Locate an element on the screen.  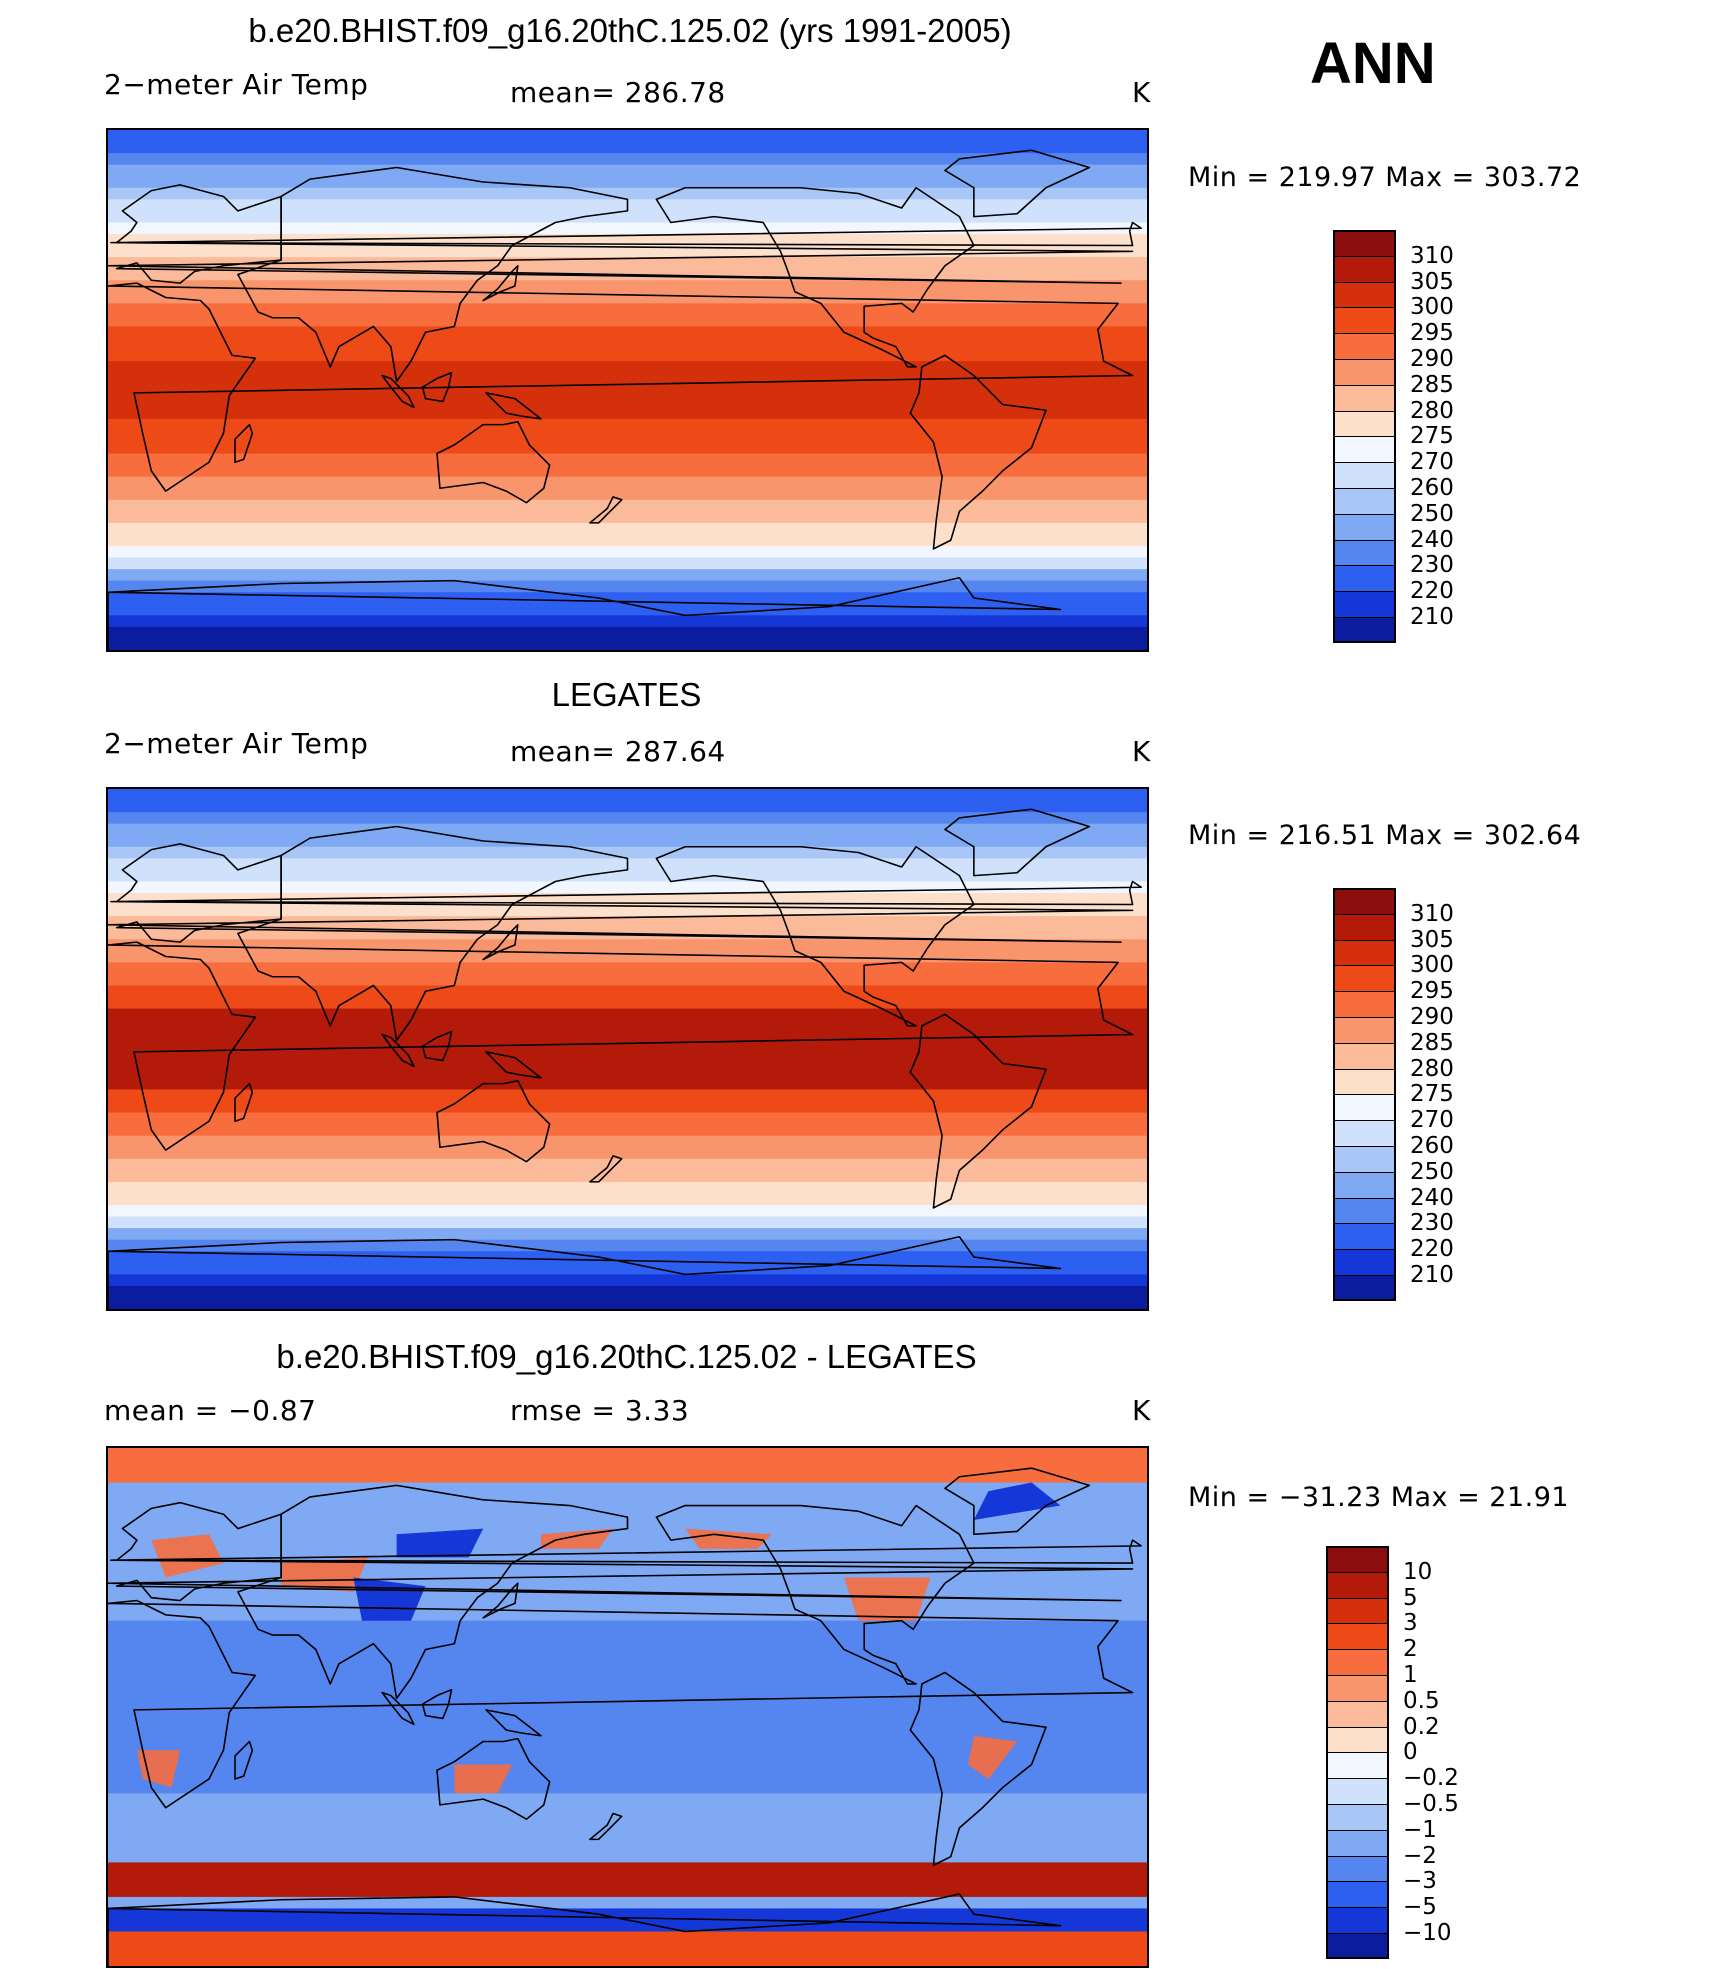
colorbar-tick-label: 275 is located at coordinates (1432, 436).